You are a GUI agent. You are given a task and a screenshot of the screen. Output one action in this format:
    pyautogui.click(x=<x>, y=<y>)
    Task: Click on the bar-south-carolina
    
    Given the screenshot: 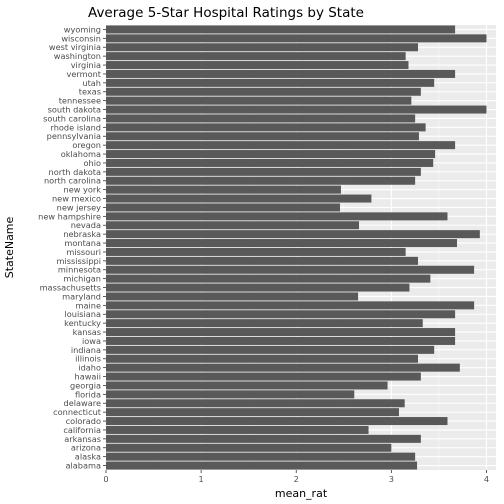 What is the action you would take?
    pyautogui.click(x=261, y=118)
    